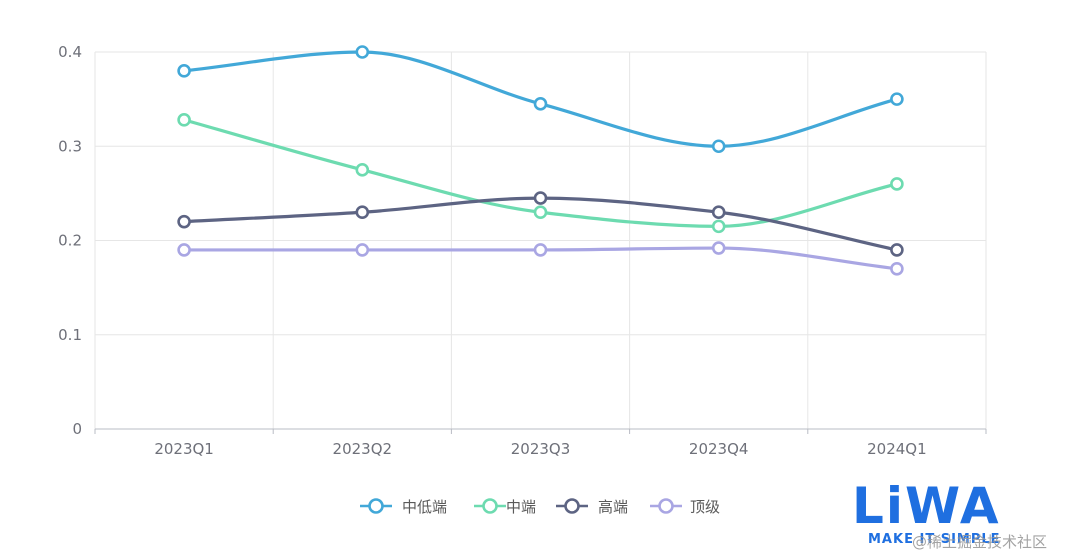 This screenshot has width=1080, height=557. What do you see at coordinates (934, 539) in the screenshot?
I see `logo-tagline: MAKE IT SIMPLE` at bounding box center [934, 539].